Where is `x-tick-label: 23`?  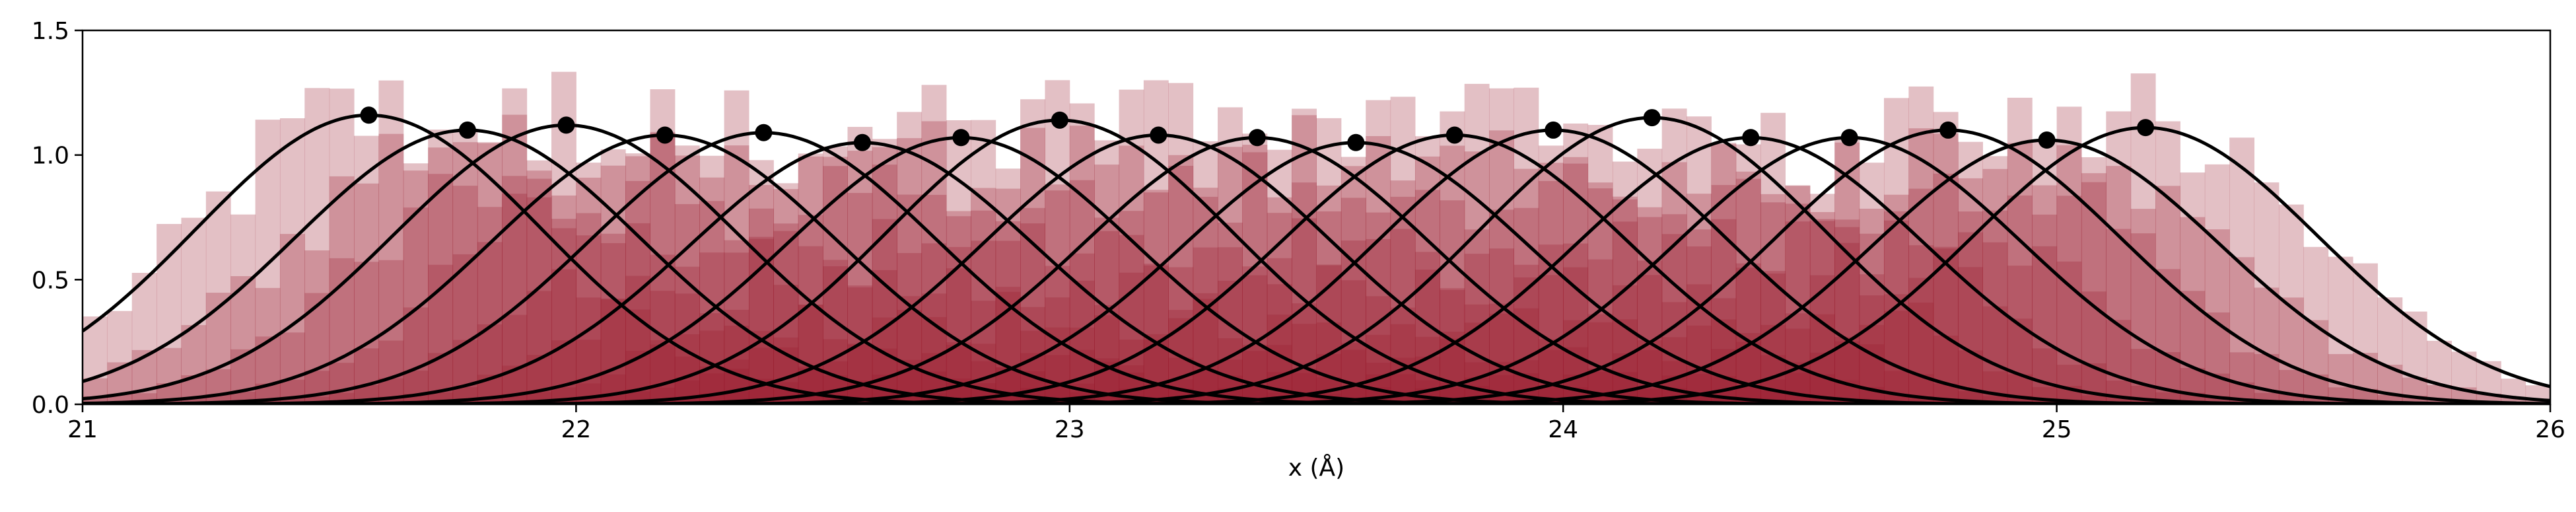
x-tick-label: 23 is located at coordinates (1070, 429).